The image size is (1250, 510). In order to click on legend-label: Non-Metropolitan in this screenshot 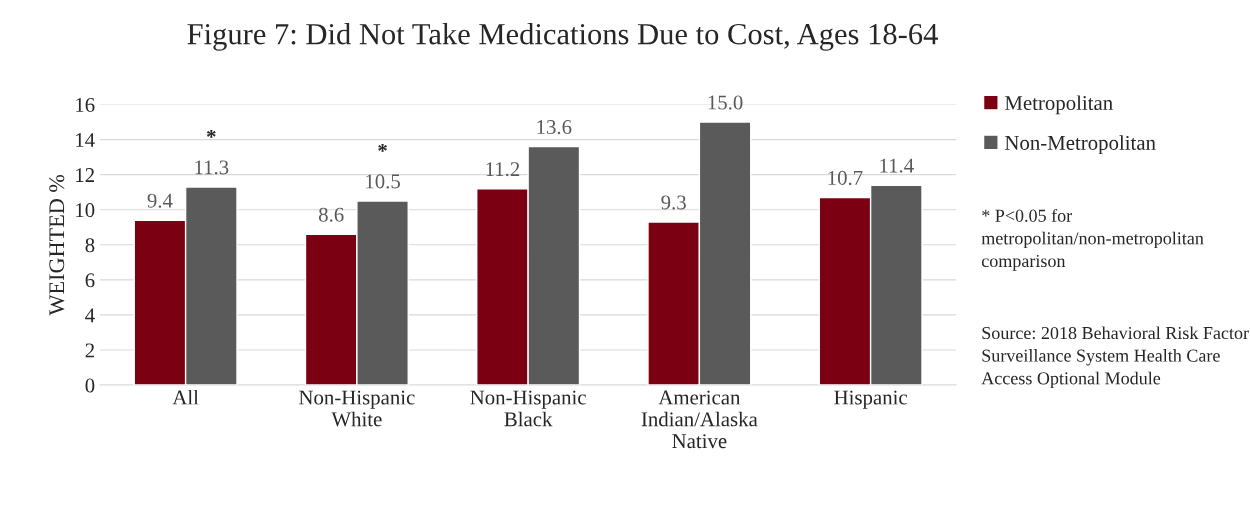, I will do `click(1080, 145)`.